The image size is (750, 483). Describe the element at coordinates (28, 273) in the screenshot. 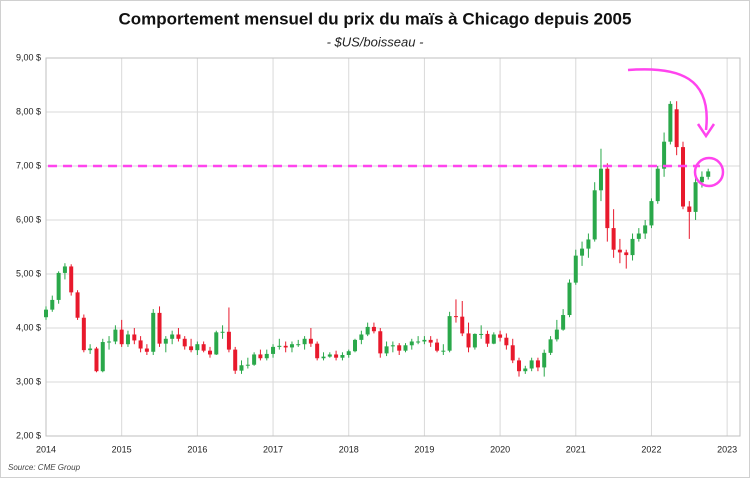

I see `y-tick-label: 5,00 $` at that location.